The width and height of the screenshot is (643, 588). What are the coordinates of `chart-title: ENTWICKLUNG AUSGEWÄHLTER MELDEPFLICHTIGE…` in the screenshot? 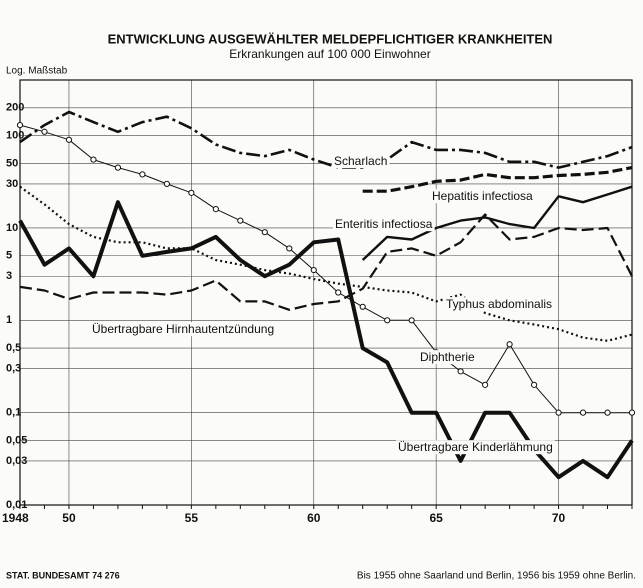 It's located at (330, 38).